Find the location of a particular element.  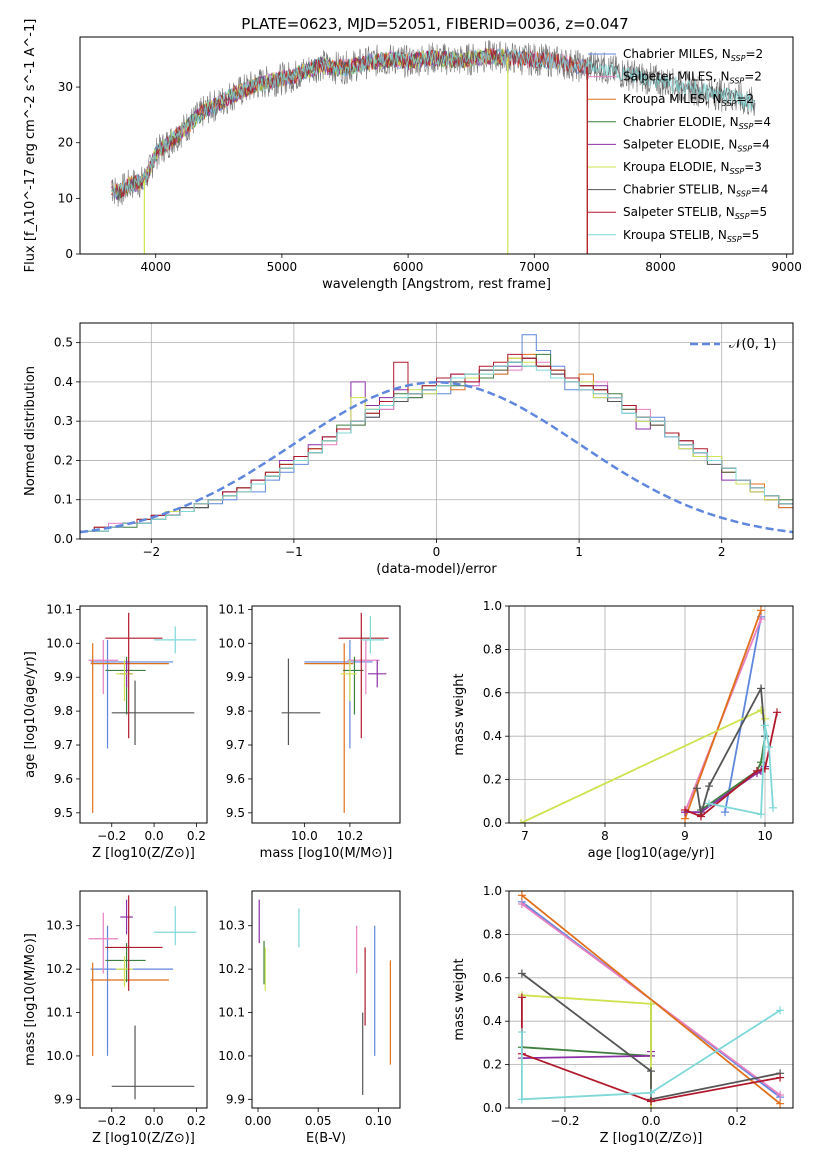

x-axis-label: (data-model)/error is located at coordinates (436, 569).